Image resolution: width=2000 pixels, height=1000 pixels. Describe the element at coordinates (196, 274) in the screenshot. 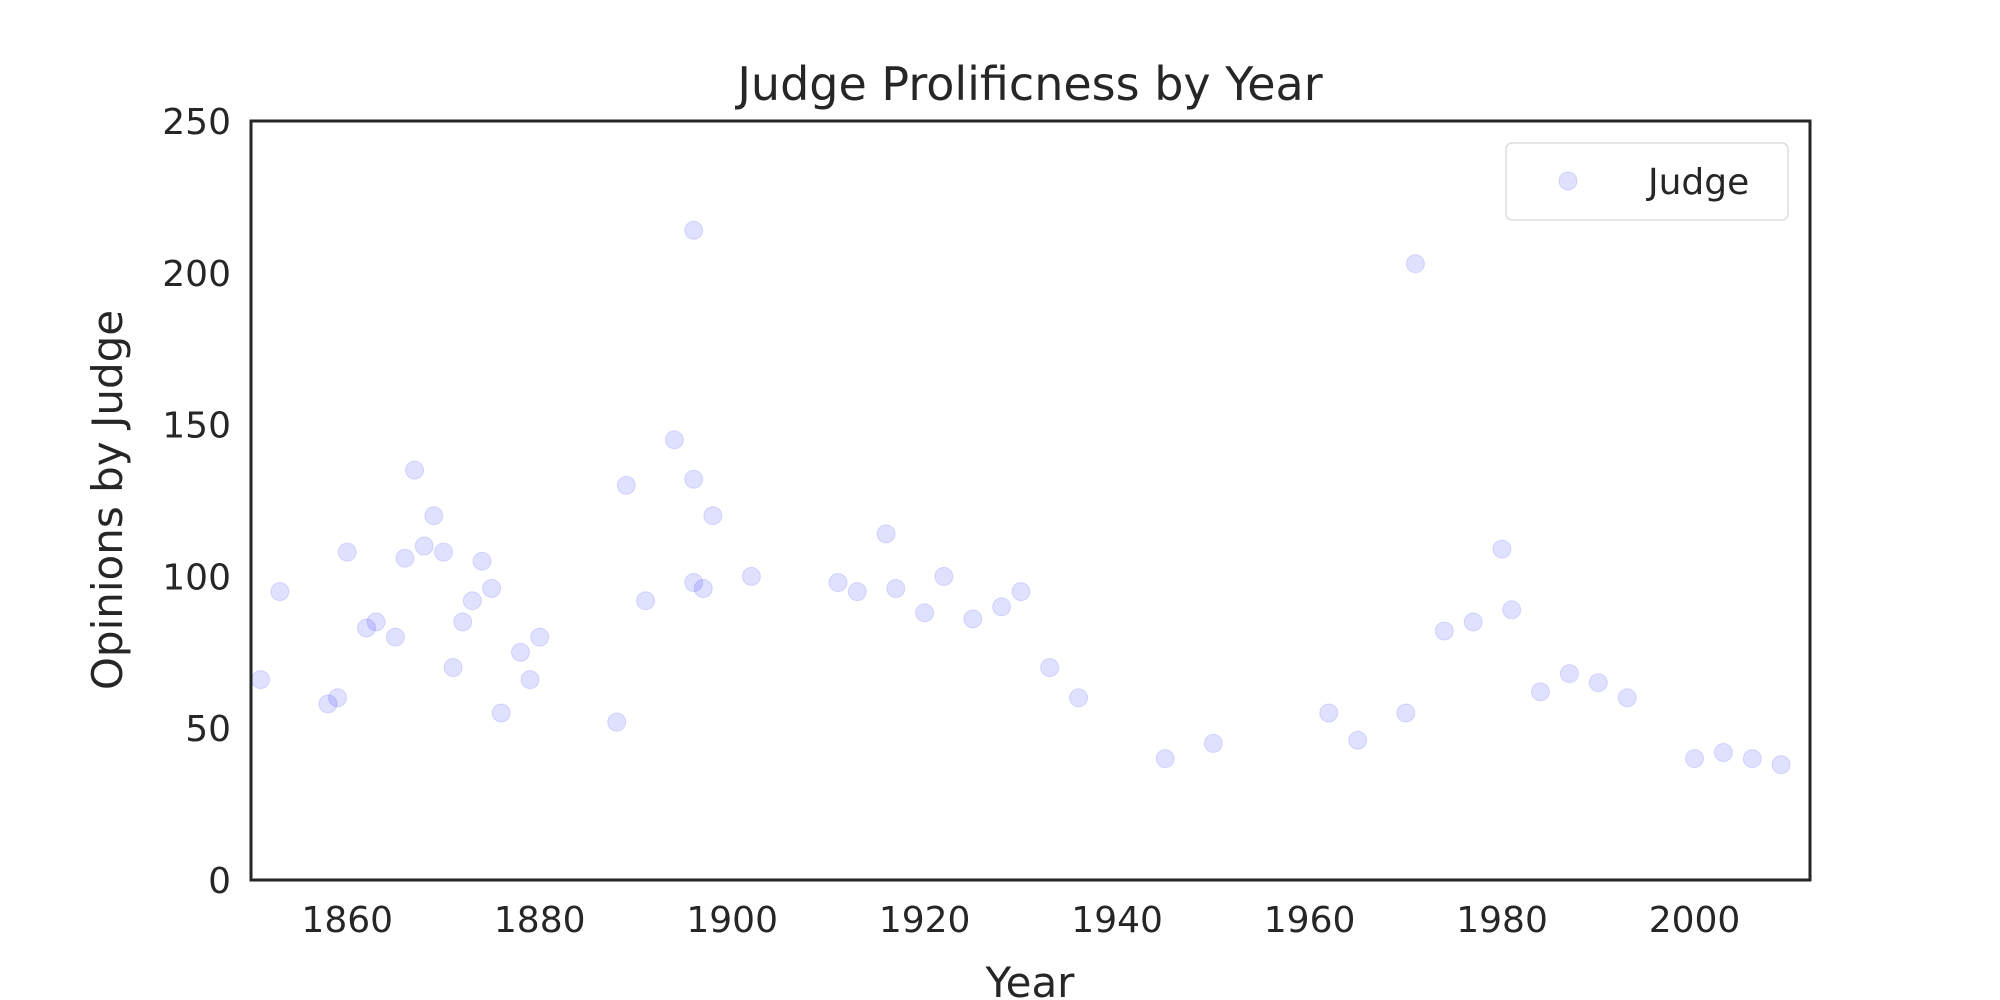

I see `y-tick-label: 200` at that location.